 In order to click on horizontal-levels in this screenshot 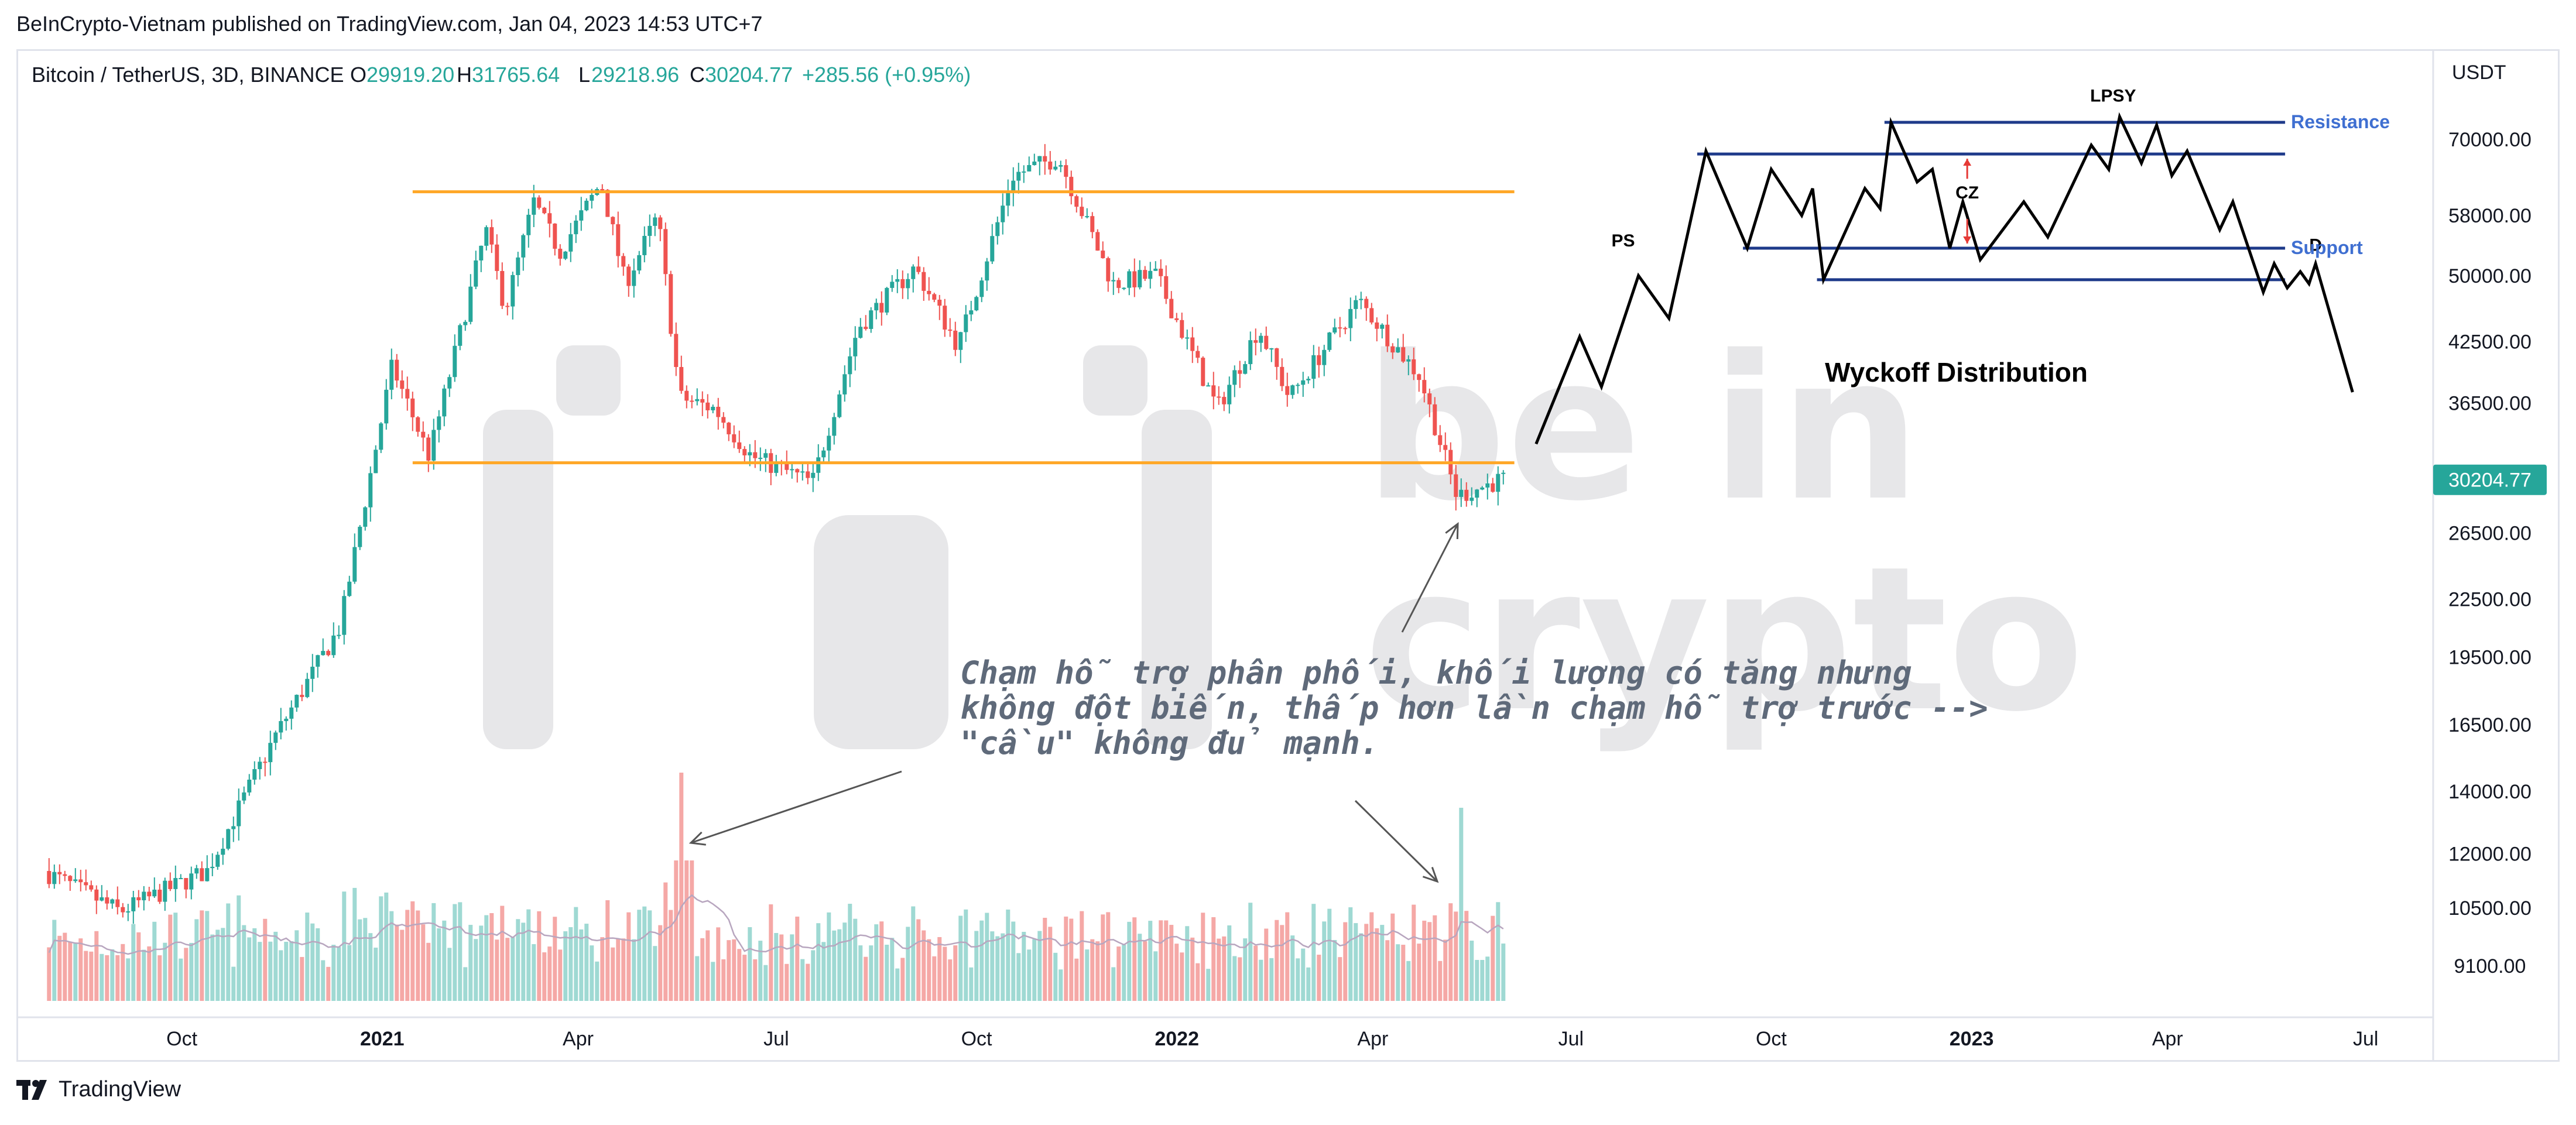, I will do `click(963, 327)`.